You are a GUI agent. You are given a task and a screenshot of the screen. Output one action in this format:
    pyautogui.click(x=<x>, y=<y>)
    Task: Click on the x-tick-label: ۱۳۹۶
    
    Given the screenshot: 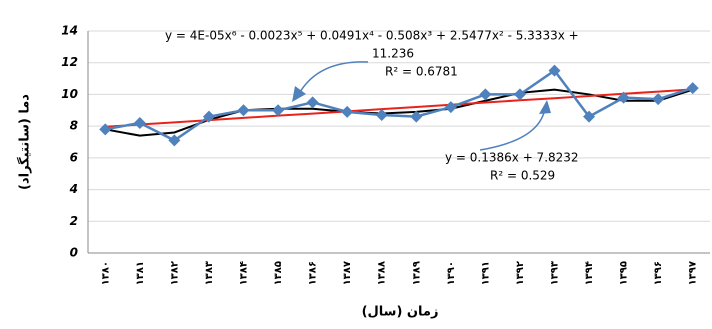 What is the action you would take?
    pyautogui.click(x=658, y=273)
    